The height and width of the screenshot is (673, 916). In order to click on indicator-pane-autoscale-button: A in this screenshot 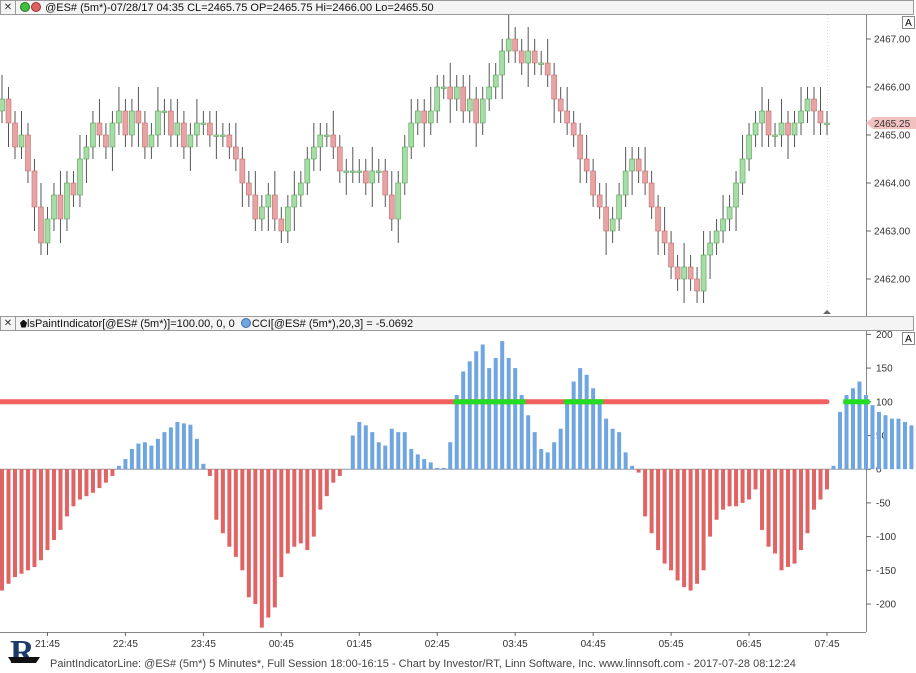, I will do `click(908, 338)`.